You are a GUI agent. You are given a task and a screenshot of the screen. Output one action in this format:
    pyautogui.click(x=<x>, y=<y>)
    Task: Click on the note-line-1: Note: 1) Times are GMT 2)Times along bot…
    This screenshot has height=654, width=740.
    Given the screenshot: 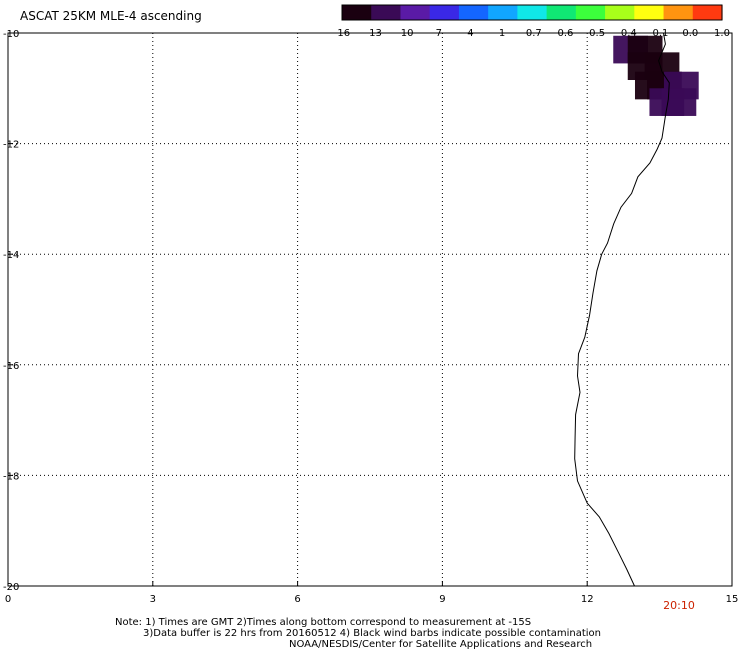 What is the action you would take?
    pyautogui.click(x=323, y=622)
    